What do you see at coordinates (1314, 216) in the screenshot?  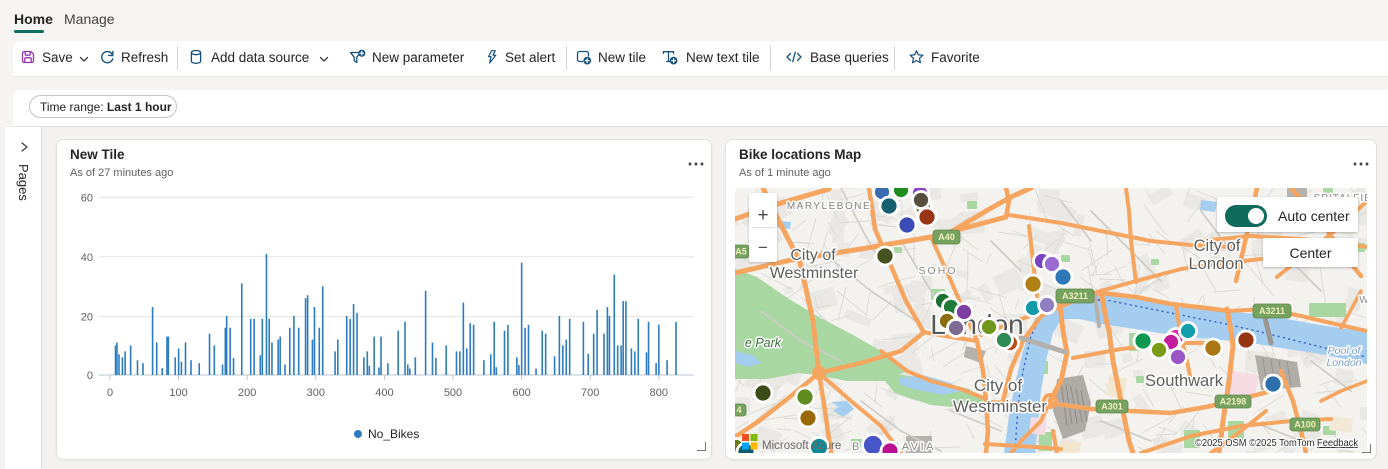 I see `svg-text: Auto center` at bounding box center [1314, 216].